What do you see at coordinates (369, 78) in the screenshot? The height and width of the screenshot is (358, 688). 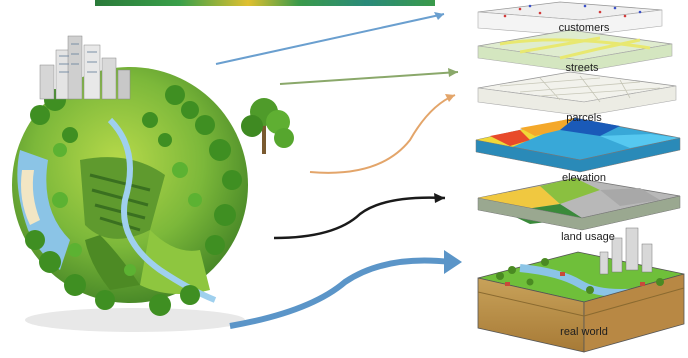 I see `arrow-to-streets` at bounding box center [369, 78].